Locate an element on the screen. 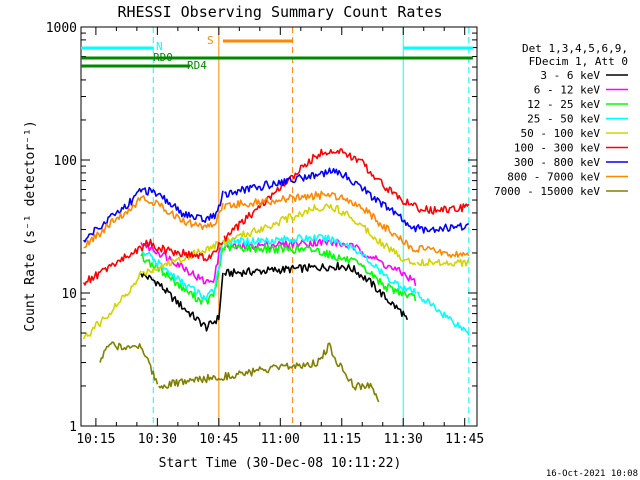 Image resolution: width=640 pixels, height=480 pixels. legend-entry-label: 800 - 7000 keV is located at coordinates (553, 177).